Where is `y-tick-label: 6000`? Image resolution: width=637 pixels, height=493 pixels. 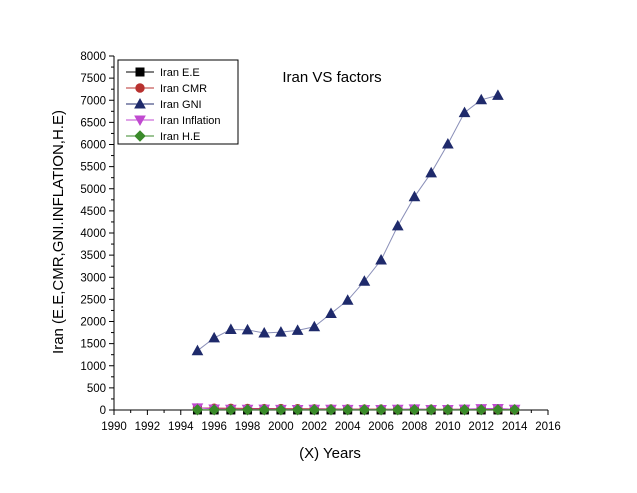 y-tick-label: 6000 is located at coordinates (93, 146).